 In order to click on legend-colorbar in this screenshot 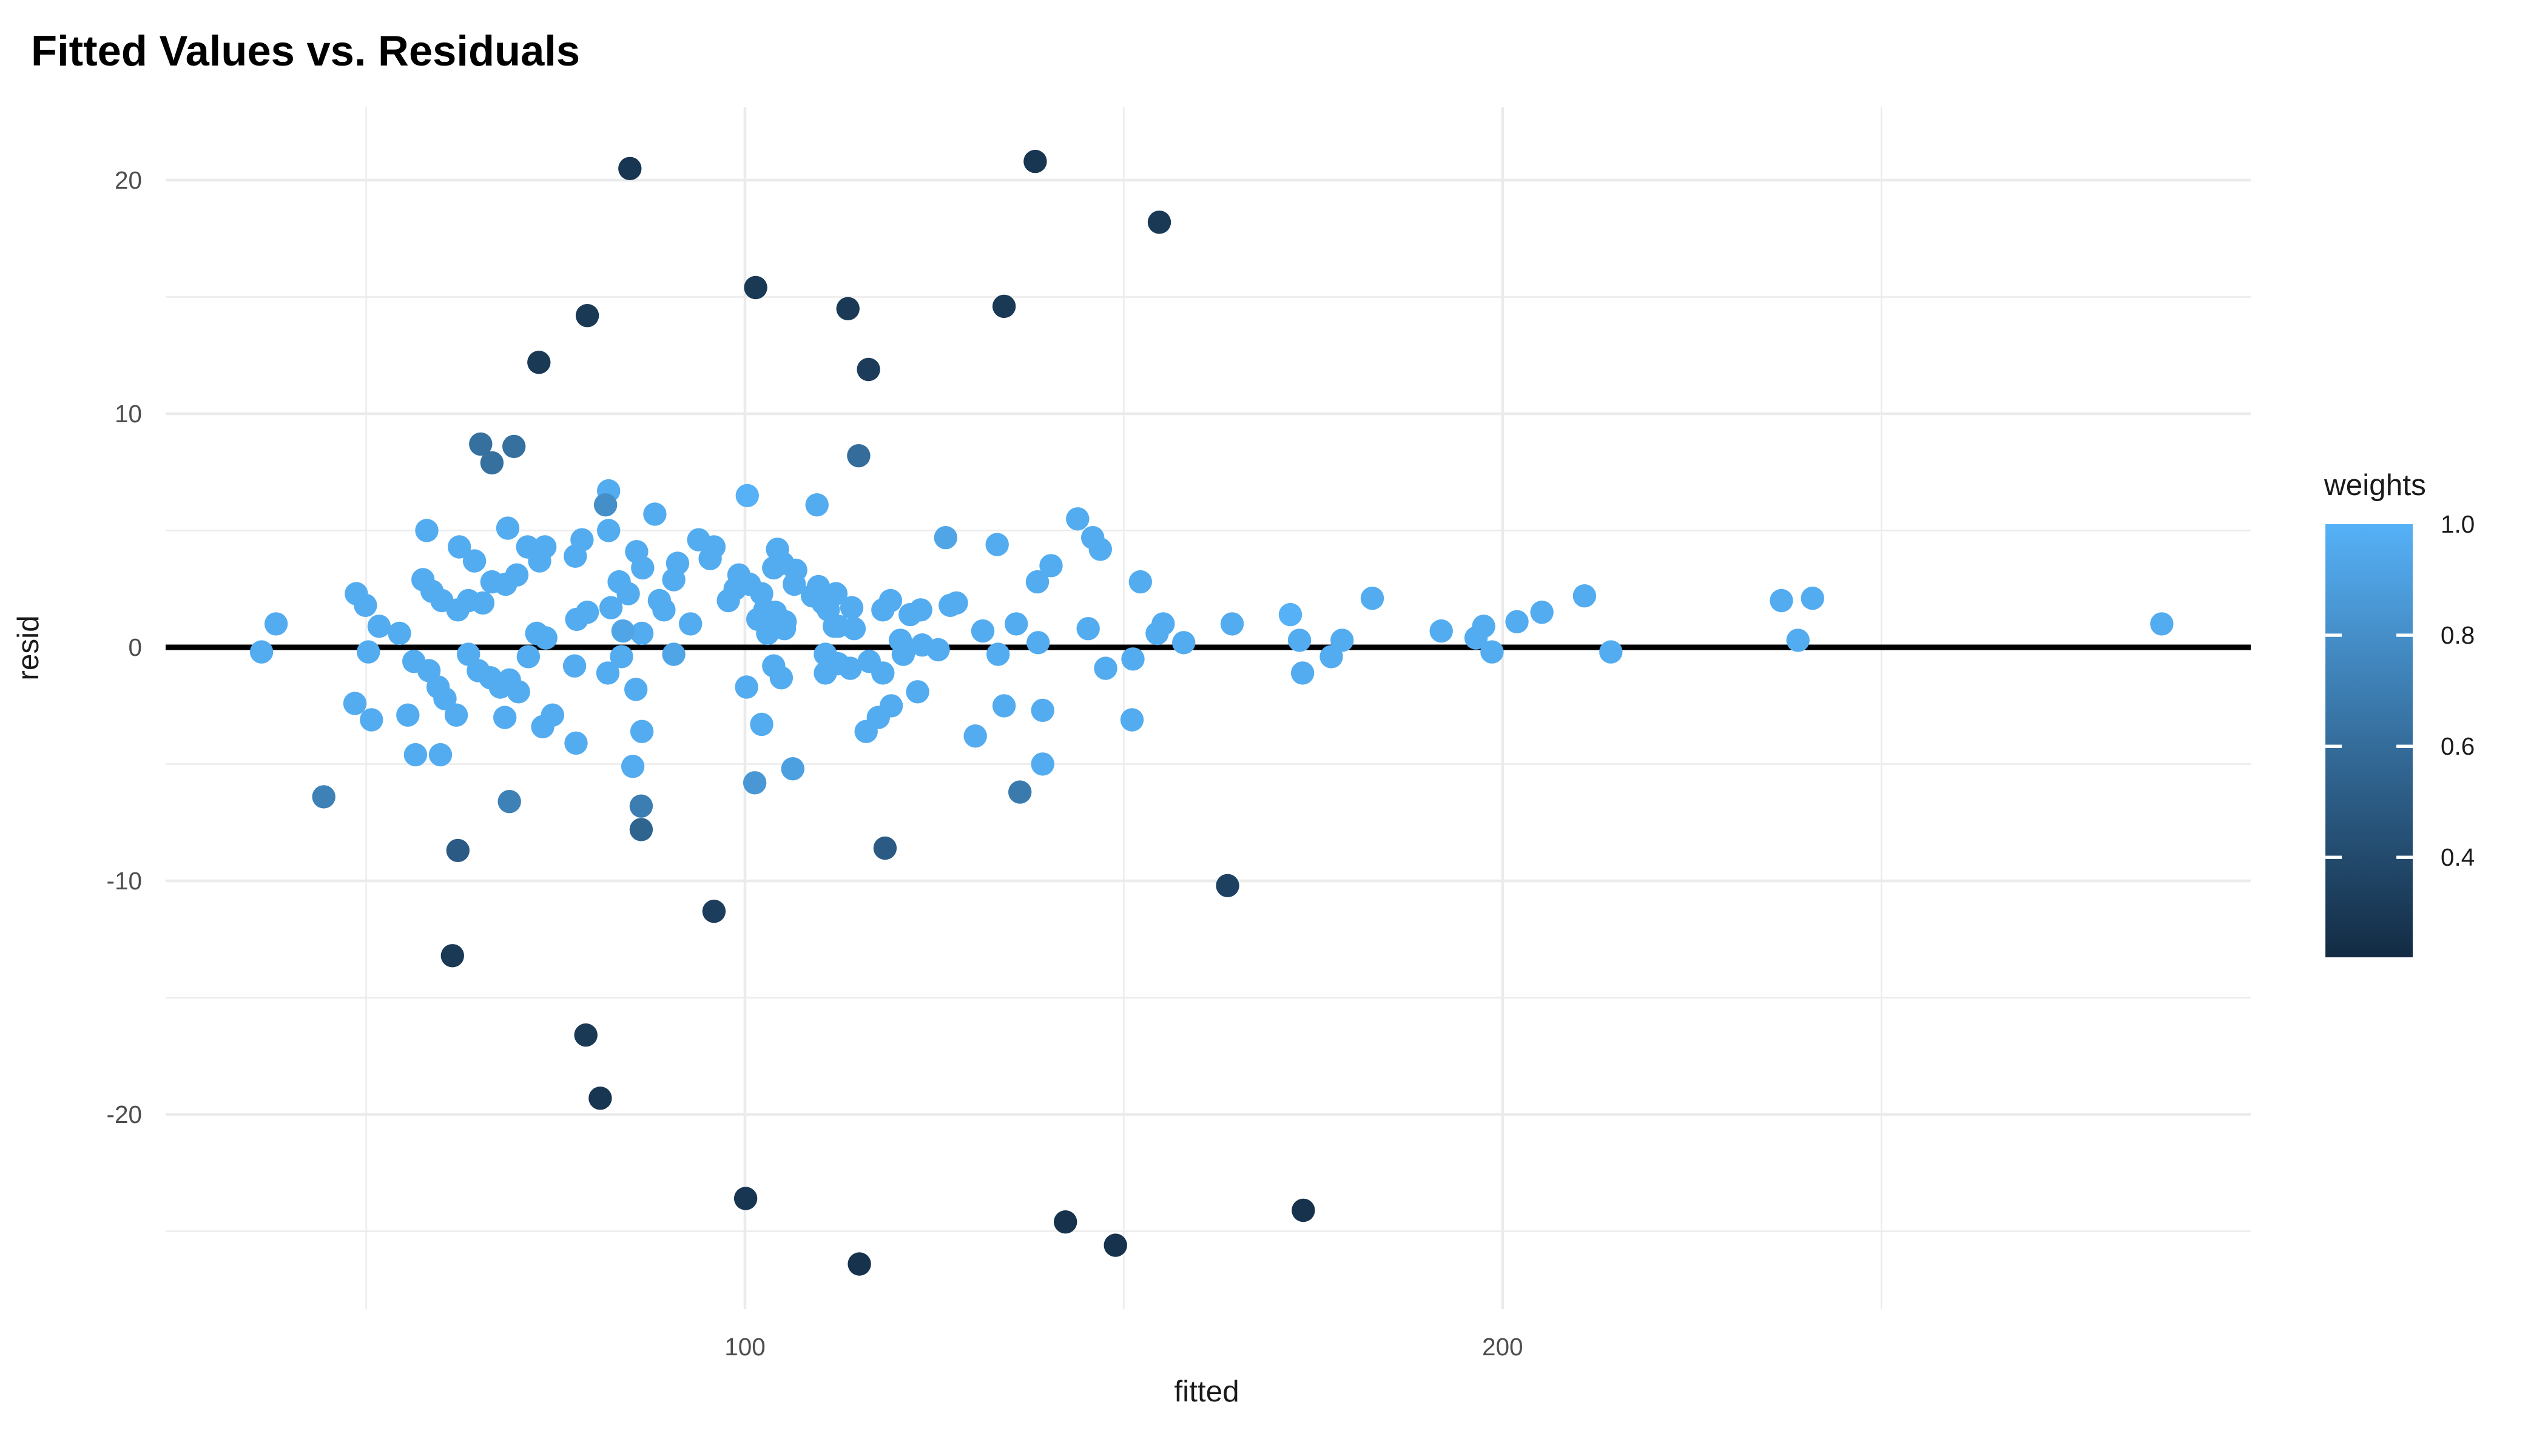, I will do `click(2369, 740)`.